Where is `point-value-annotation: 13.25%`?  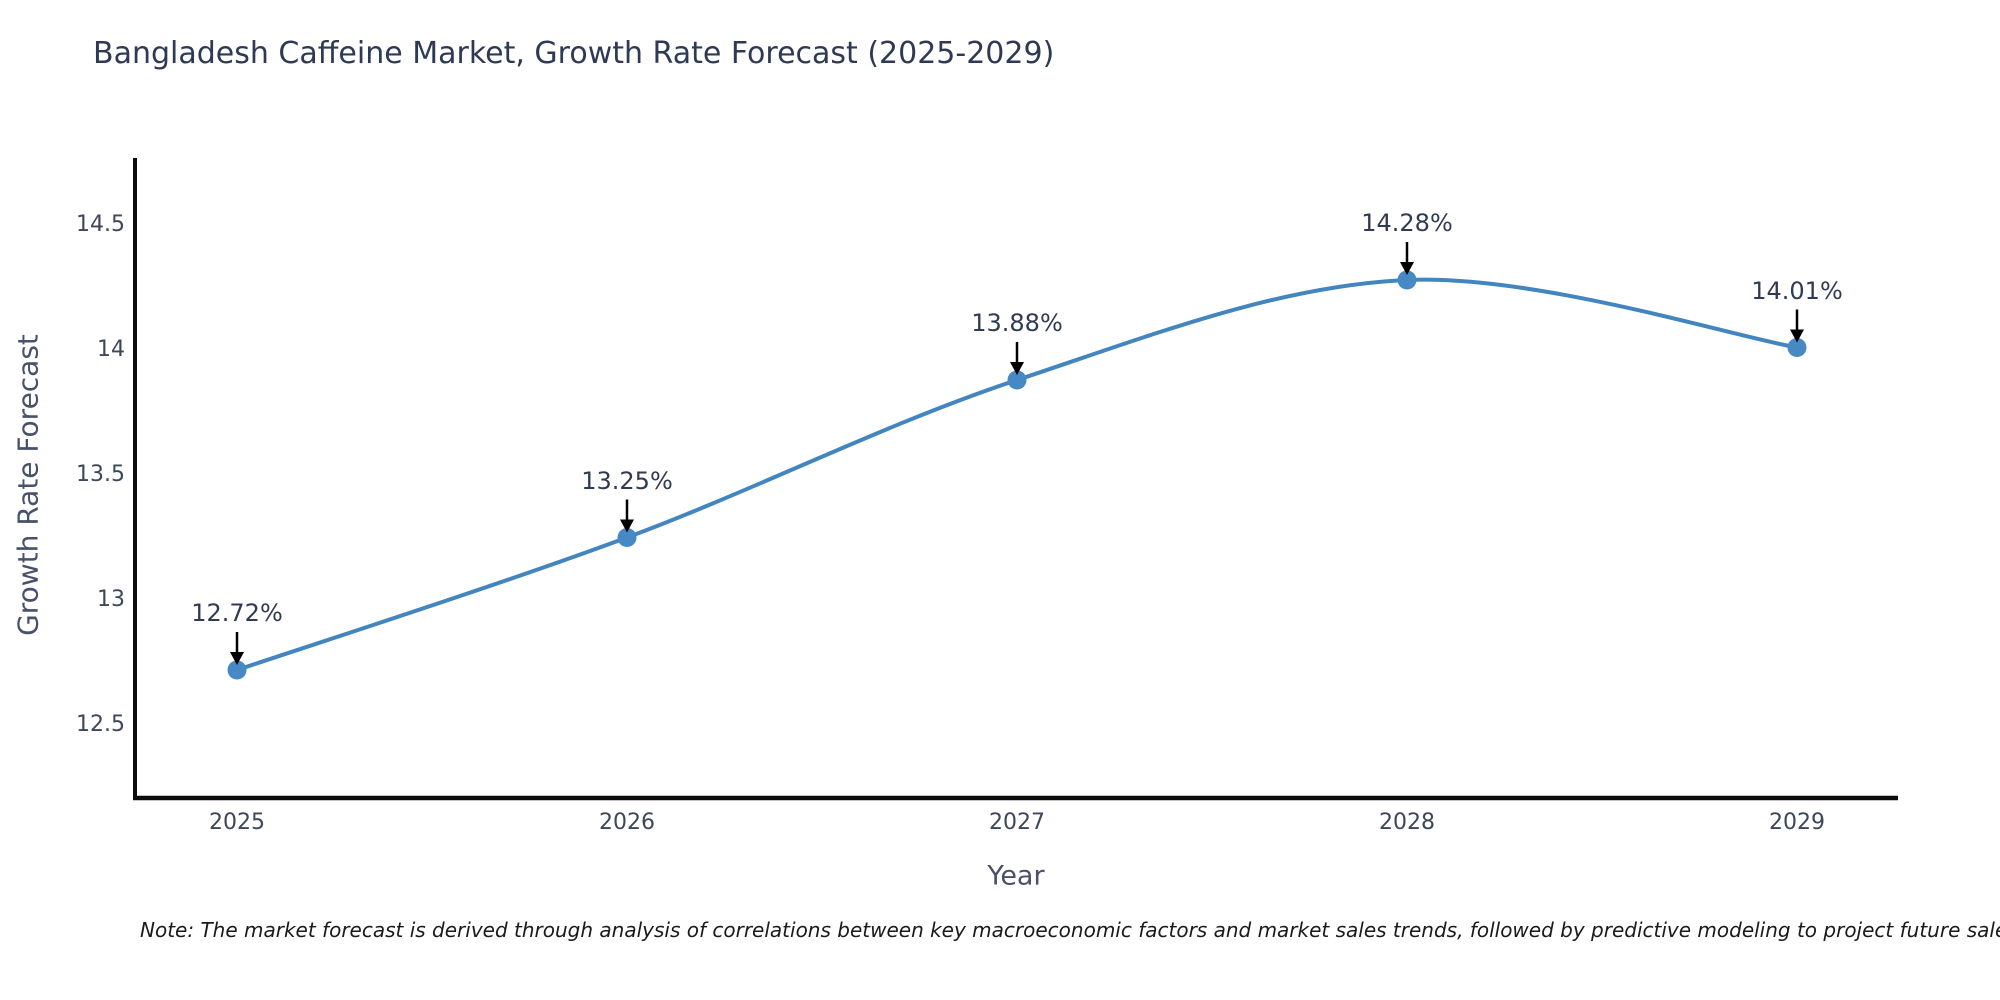
point-value-annotation: 13.25% is located at coordinates (627, 480).